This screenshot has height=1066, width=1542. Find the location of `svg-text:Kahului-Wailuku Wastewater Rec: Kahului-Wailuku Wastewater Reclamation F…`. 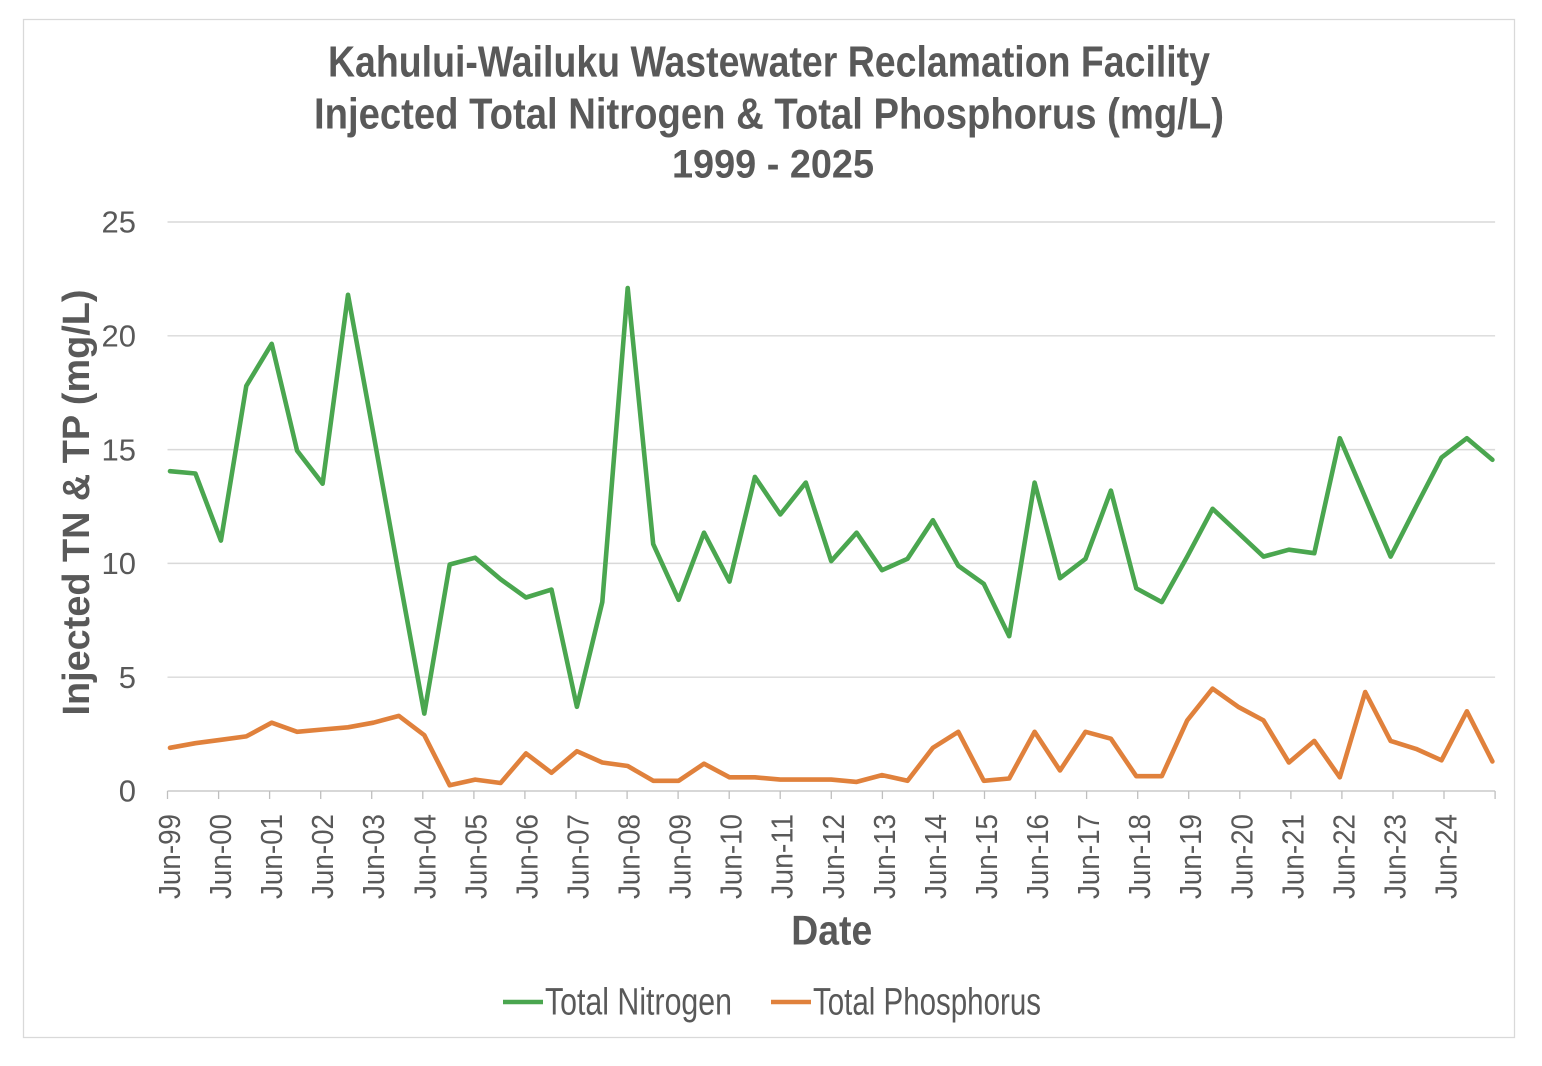

svg-text:Kahului-Wailuku Wastewater Rec: Kahului-Wailuku Wastewater Reclamation F… is located at coordinates (769, 61).